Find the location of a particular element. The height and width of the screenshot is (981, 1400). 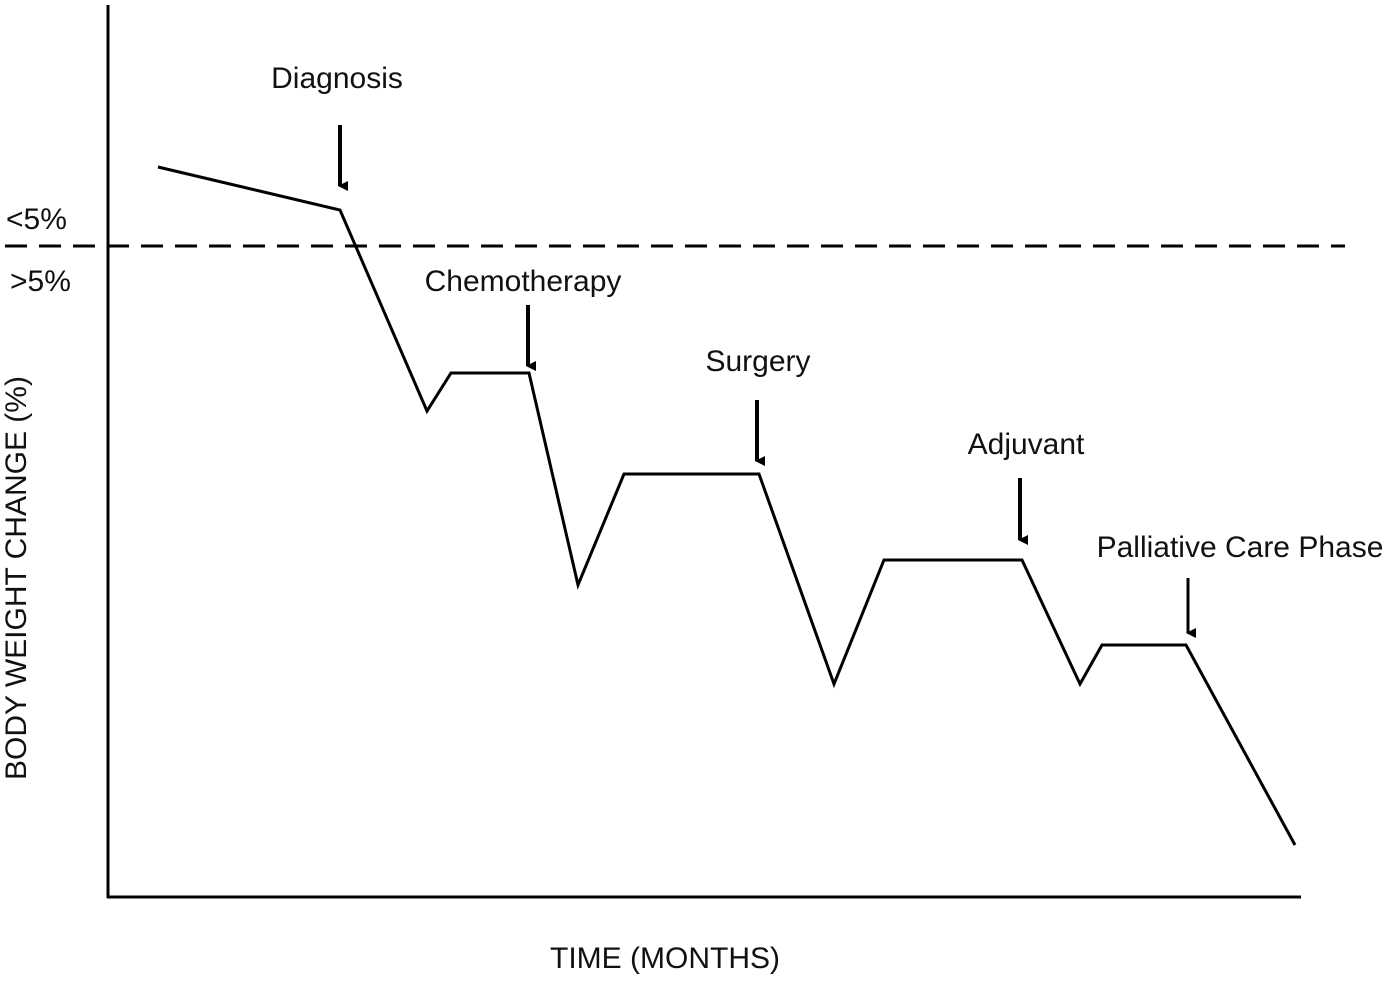

threshold-label: <5% is located at coordinates (36, 219).